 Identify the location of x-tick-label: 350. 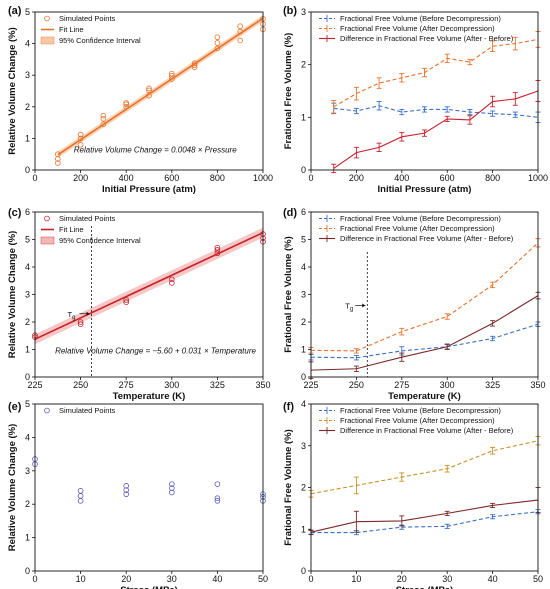
(262, 385).